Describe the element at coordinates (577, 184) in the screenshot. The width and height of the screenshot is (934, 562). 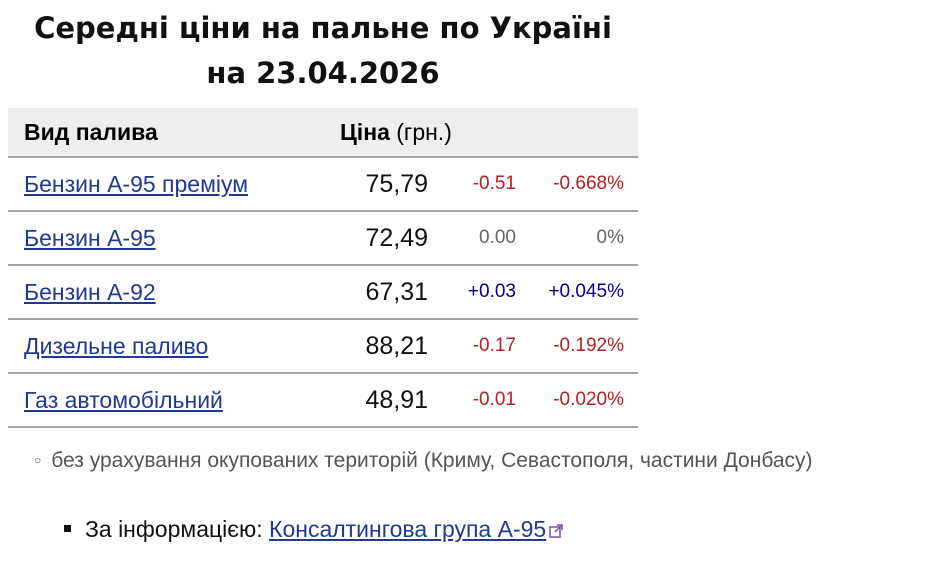
I see `percent-change: -0.668%` at that location.